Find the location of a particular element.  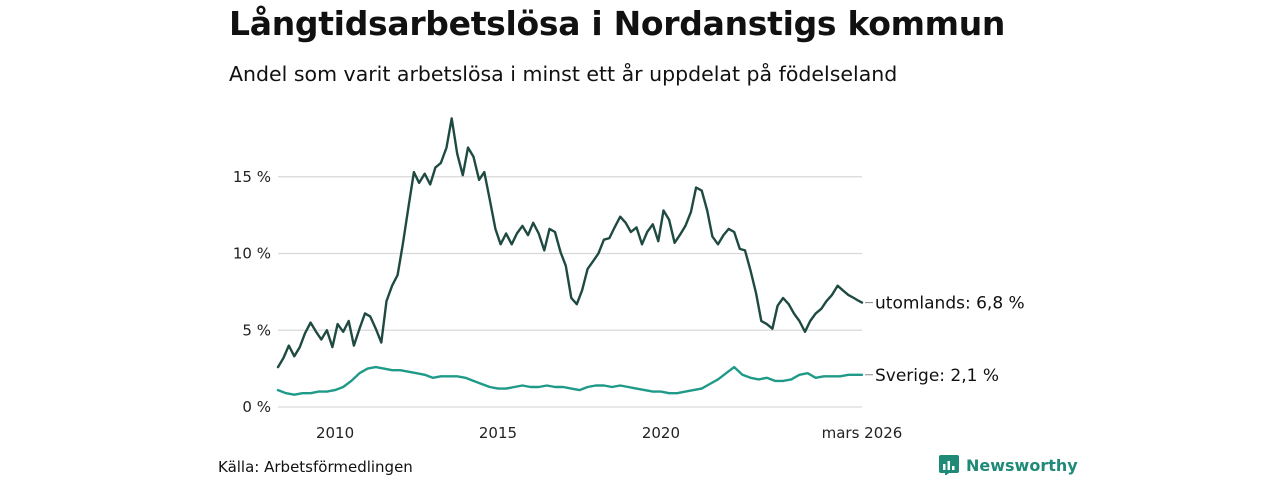

y-tick-label: 15 % is located at coordinates (252, 177).